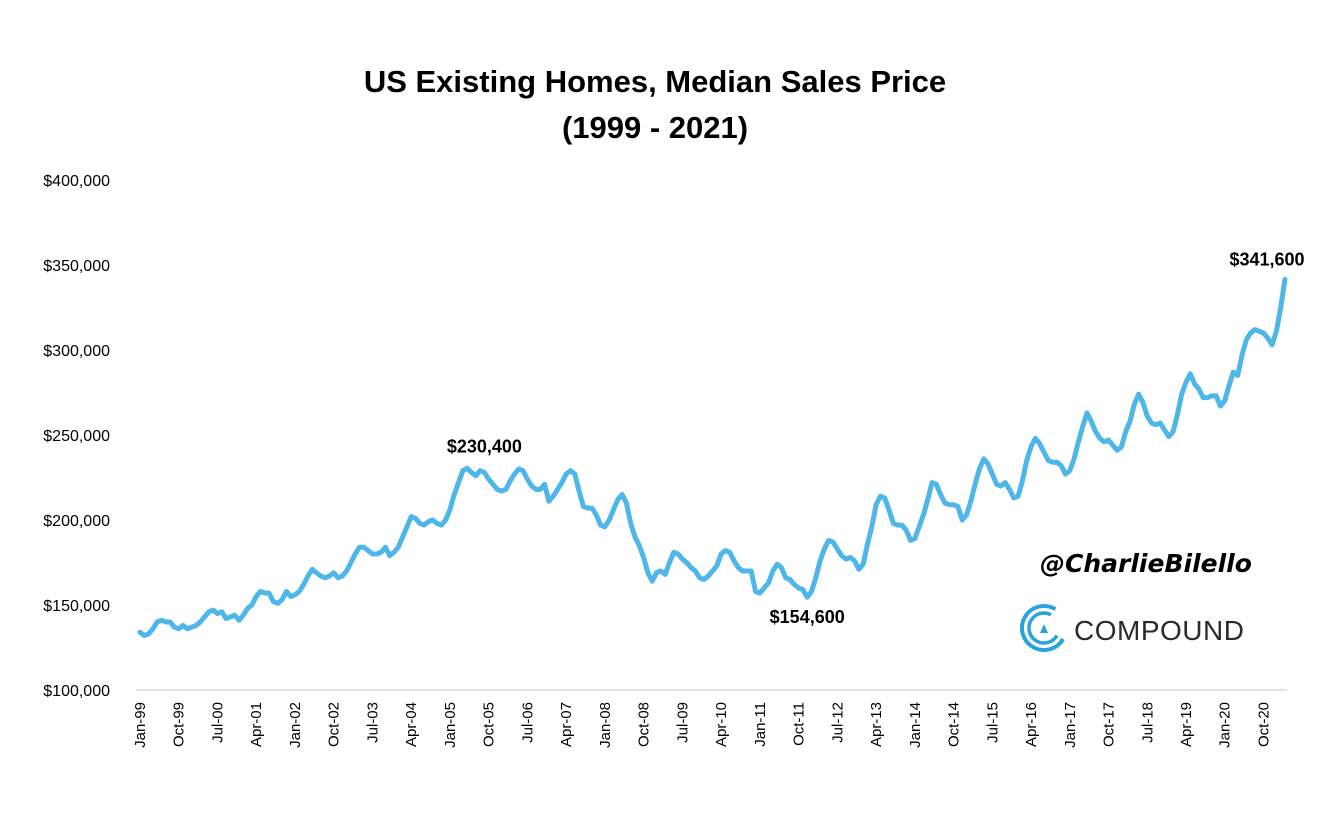 This screenshot has width=1344, height=830. I want to click on y-tick-label: $350,000, so click(76, 266).